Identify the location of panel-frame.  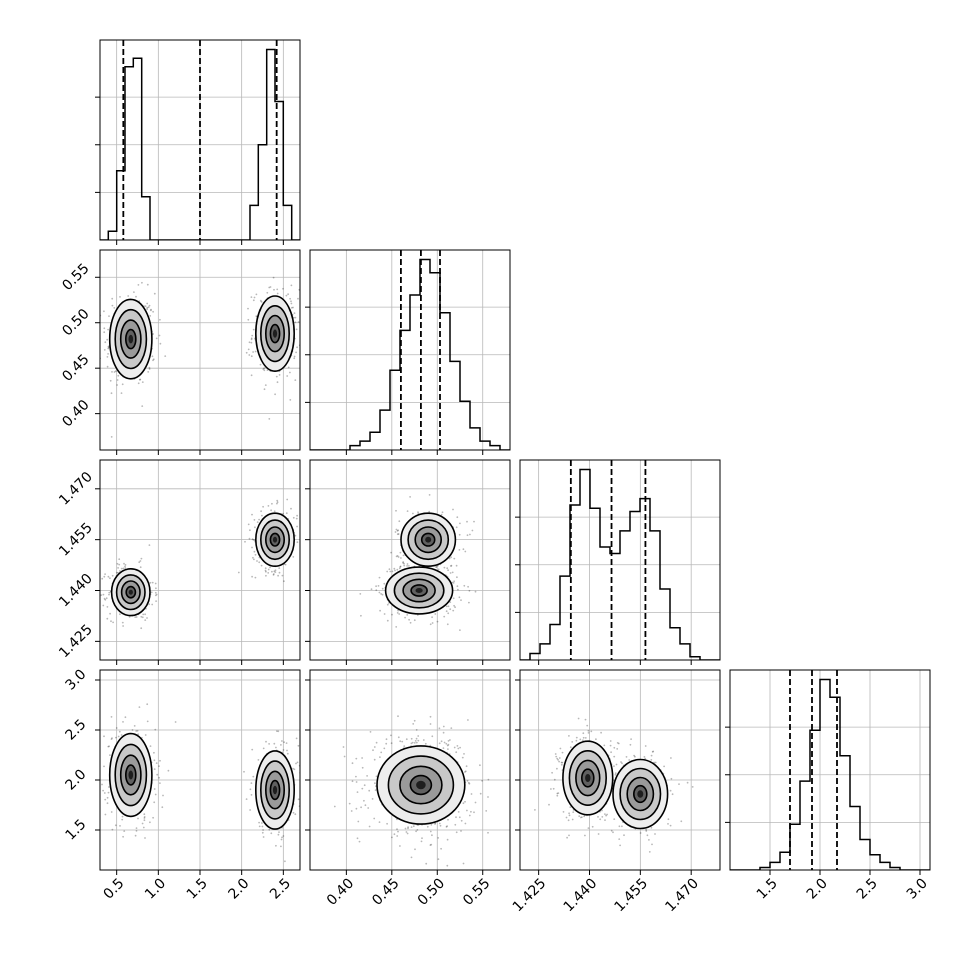
(410, 350).